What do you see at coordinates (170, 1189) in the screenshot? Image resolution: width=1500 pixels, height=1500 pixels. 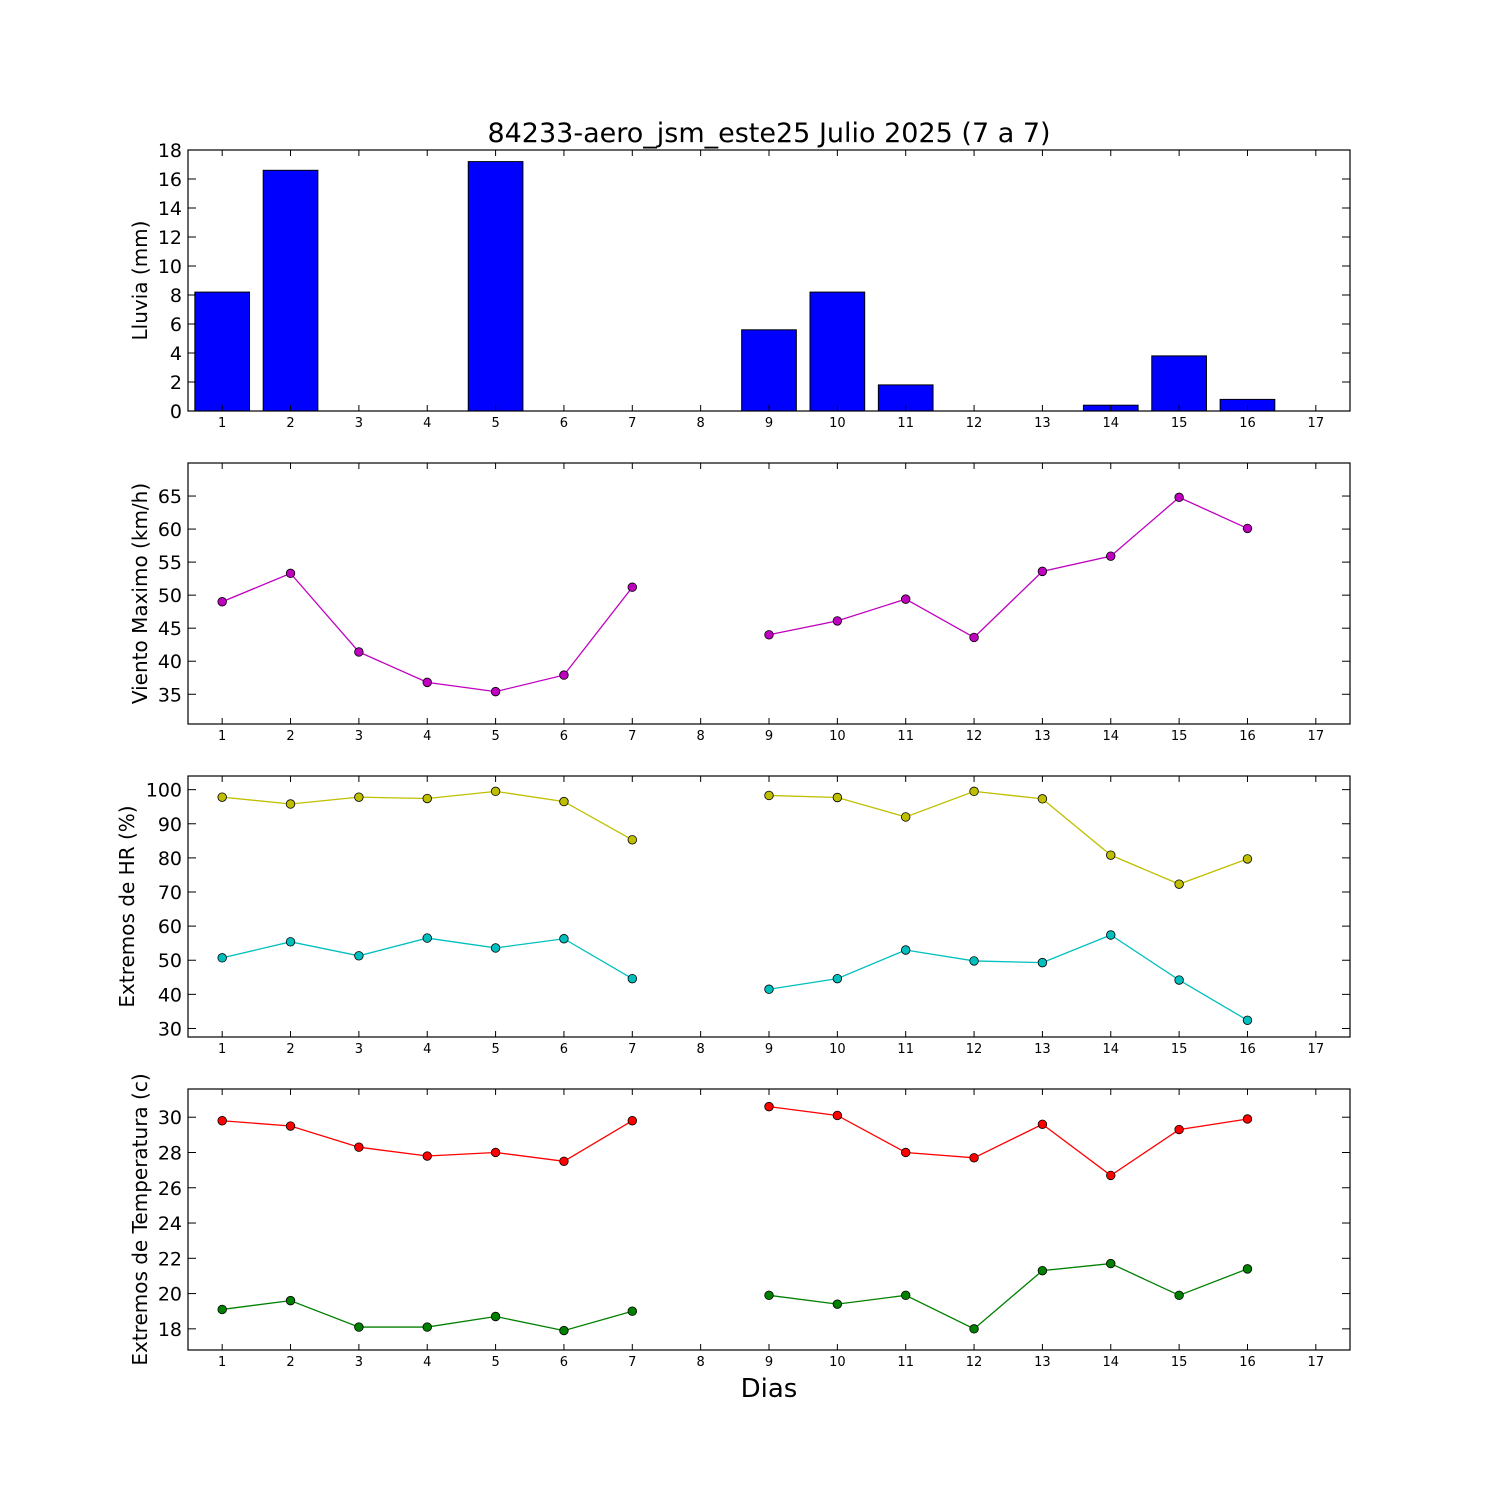 I see `y-tick-label: 26` at bounding box center [170, 1189].